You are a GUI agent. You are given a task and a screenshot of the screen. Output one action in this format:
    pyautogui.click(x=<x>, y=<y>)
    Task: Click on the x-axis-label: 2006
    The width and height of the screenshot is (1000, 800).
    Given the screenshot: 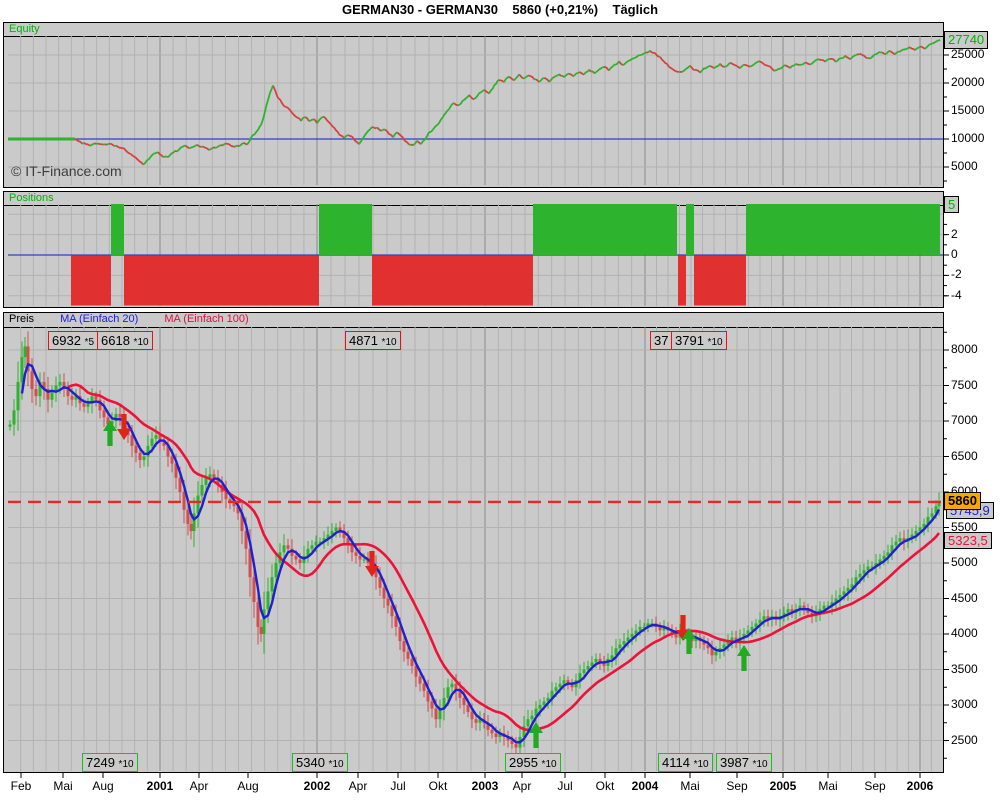 What is the action you would take?
    pyautogui.click(x=920, y=786)
    